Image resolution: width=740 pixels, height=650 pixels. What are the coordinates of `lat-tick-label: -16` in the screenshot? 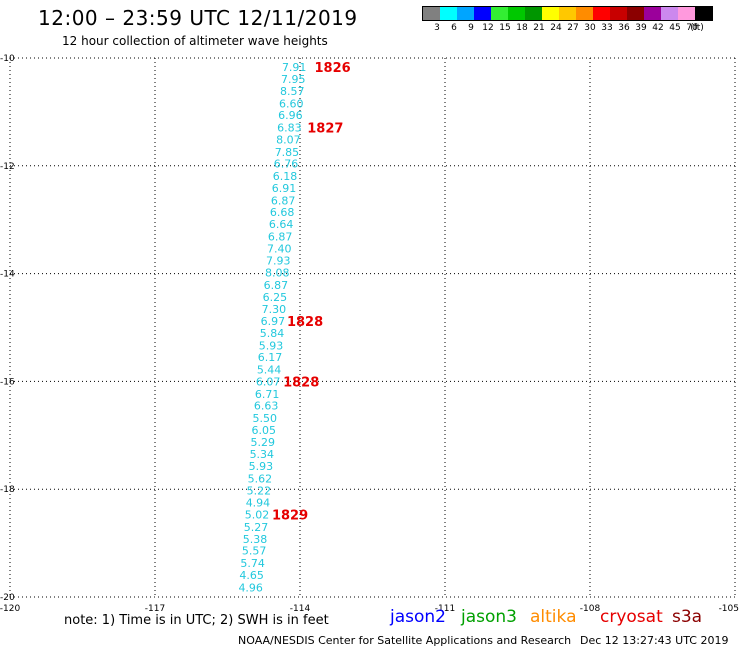 It's located at (7, 382).